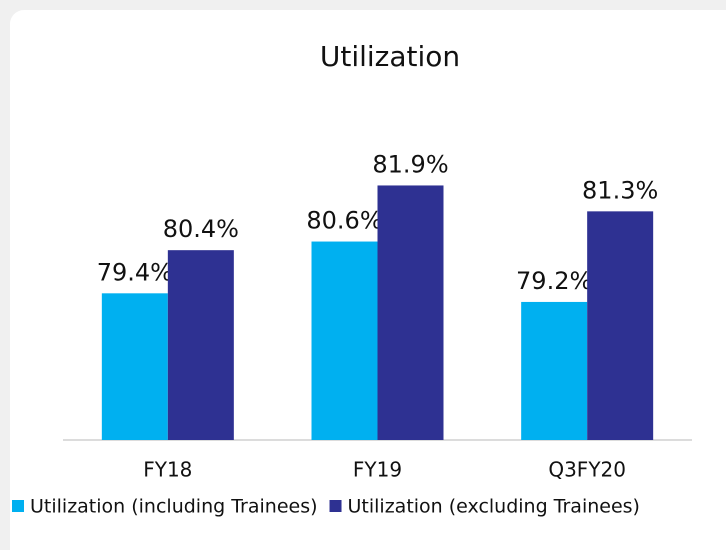 This screenshot has width=726, height=550. Describe the element at coordinates (620, 190) in the screenshot. I see `data-label: 81.3%` at that location.